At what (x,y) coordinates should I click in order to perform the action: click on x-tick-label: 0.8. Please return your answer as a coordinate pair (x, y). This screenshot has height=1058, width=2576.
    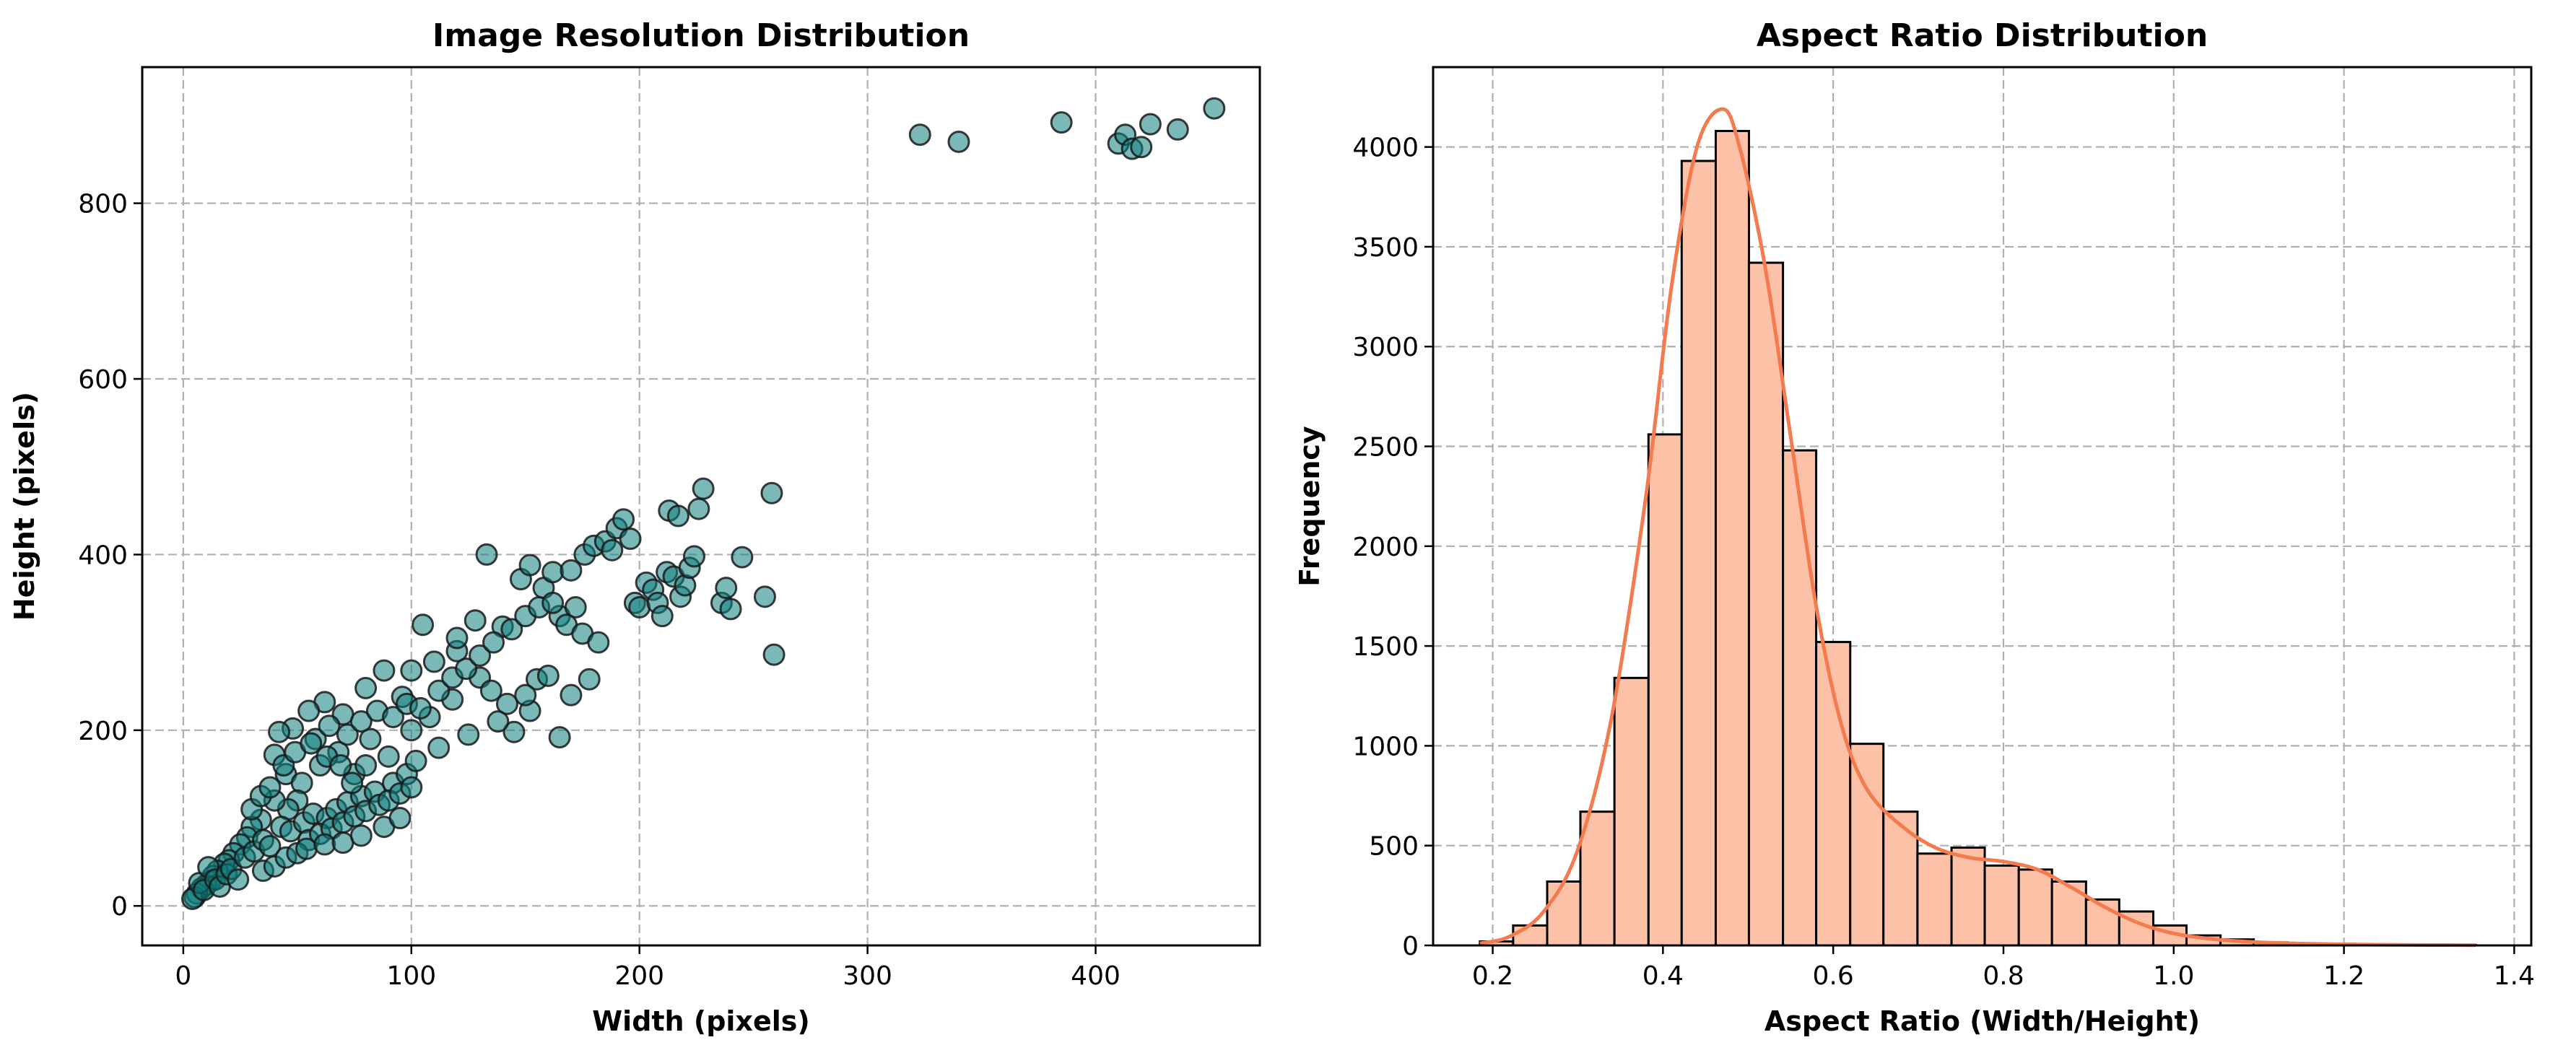
    Looking at the image, I should click on (2003, 976).